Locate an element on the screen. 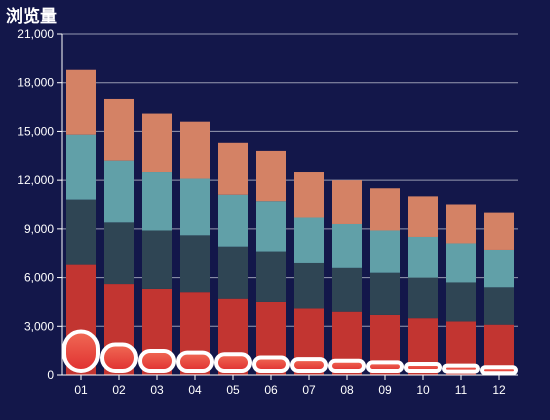  x-tick-label: 09 is located at coordinates (385, 390).